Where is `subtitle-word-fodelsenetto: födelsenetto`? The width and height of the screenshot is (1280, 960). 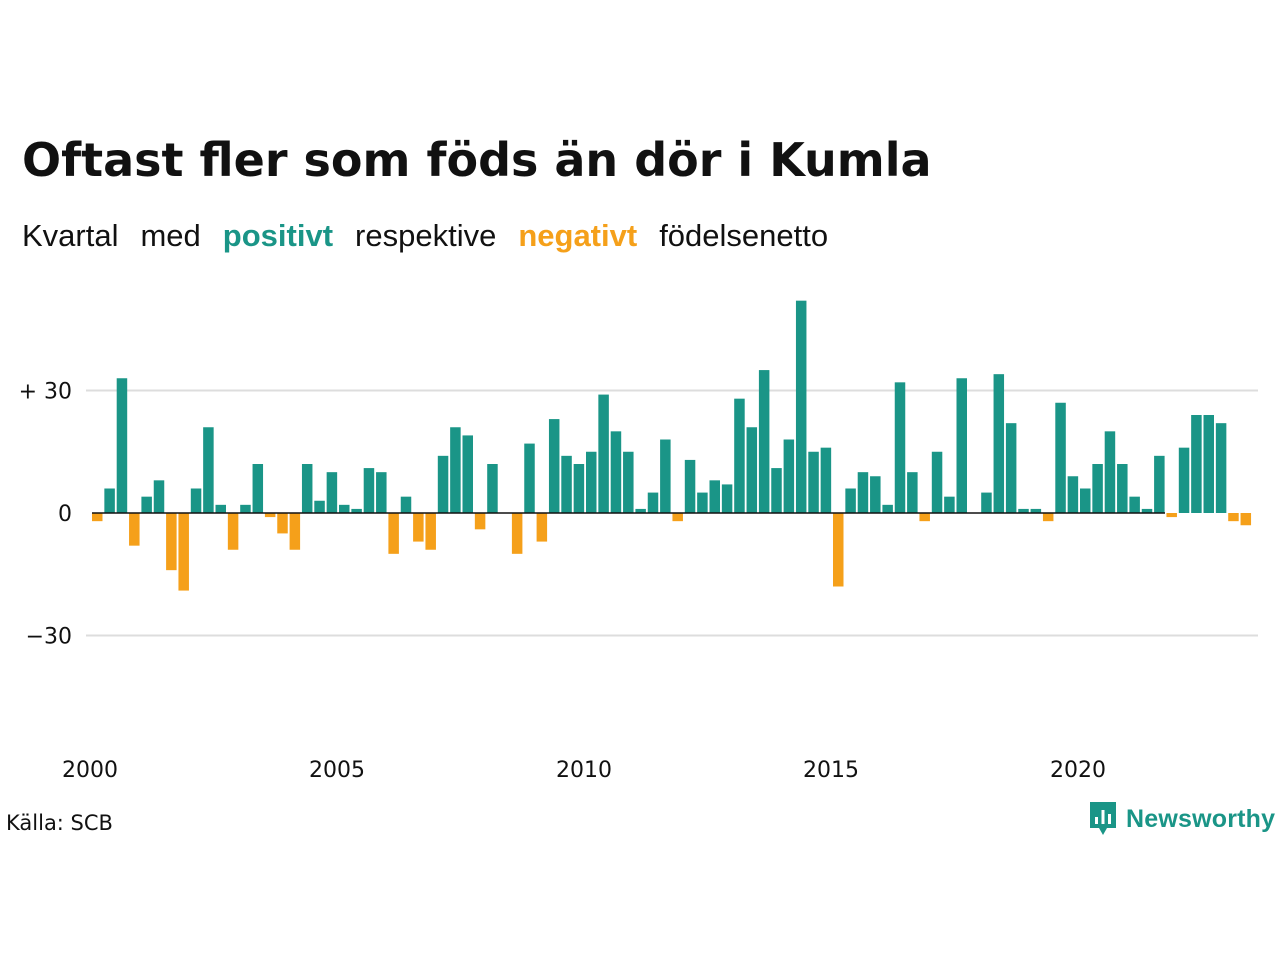 subtitle-word-fodelsenetto: födelsenetto is located at coordinates (744, 235).